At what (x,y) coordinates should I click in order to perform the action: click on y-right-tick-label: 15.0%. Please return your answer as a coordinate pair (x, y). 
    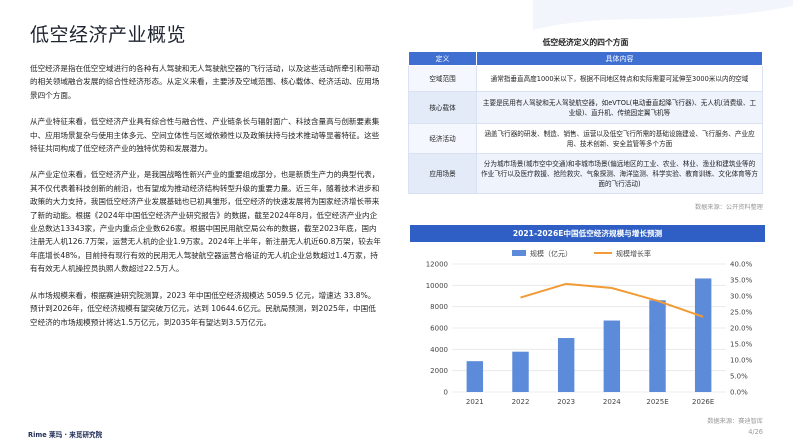
    Looking at the image, I should click on (741, 345).